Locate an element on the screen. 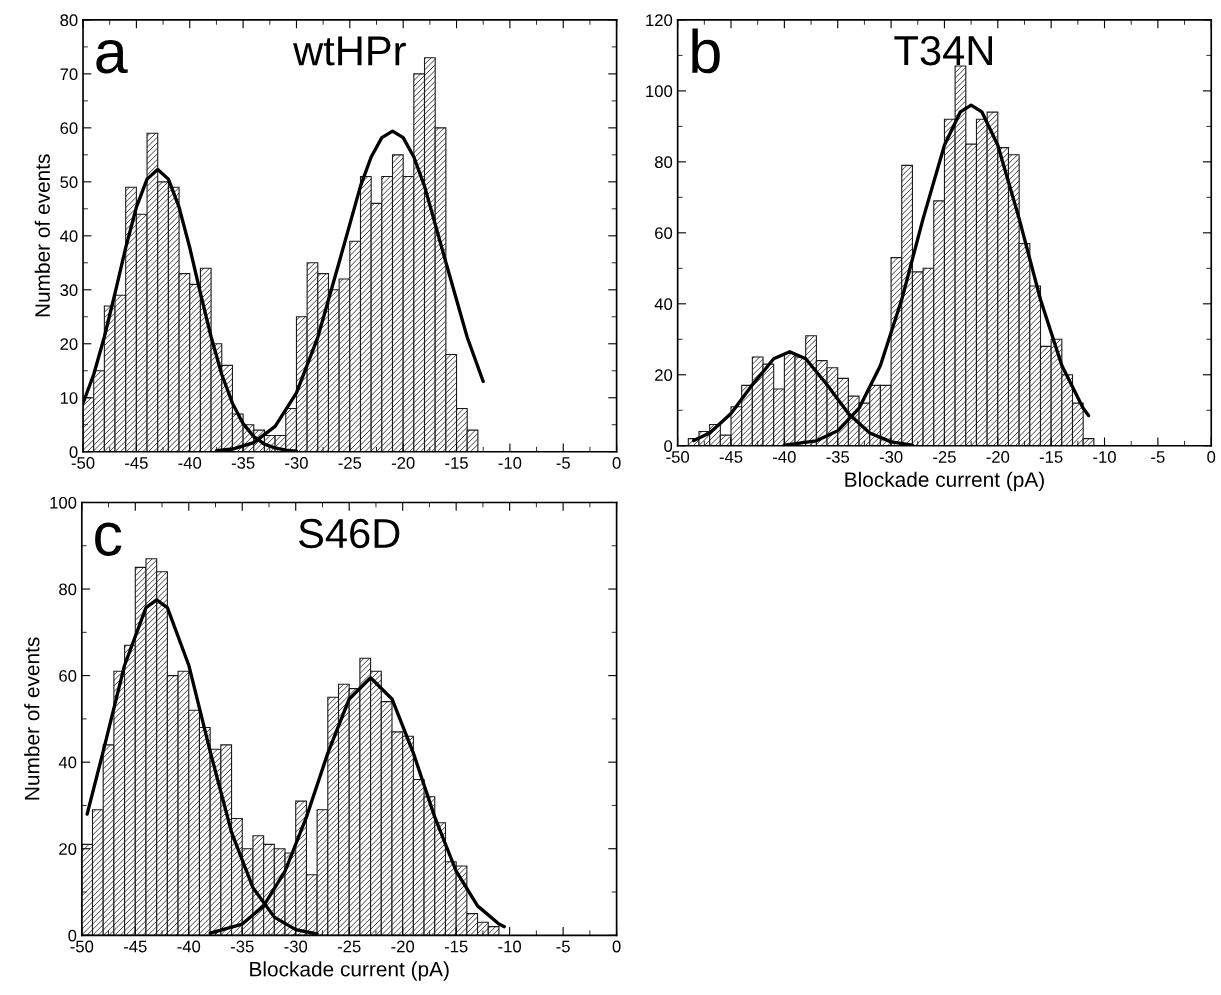  chart-title: wtHPr is located at coordinates (349, 51).